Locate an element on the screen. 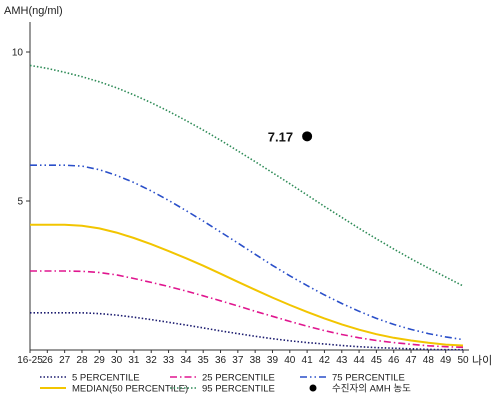 This screenshot has height=400, width=500. x-tick-label: 37 is located at coordinates (238, 360).